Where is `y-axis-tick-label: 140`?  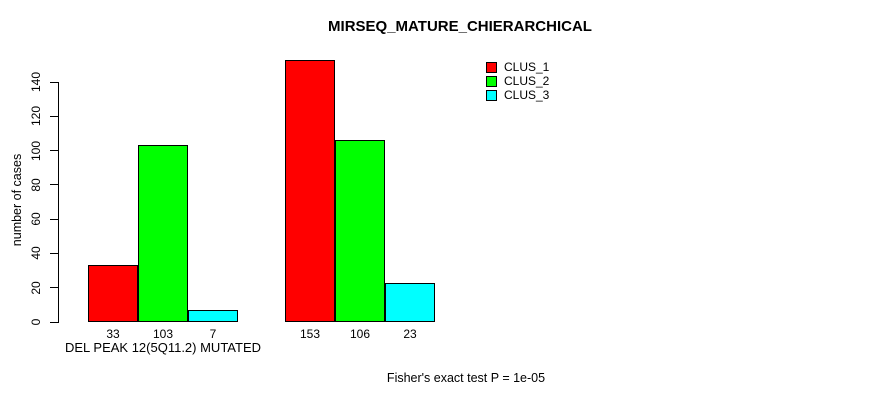
y-axis-tick-label: 140 is located at coordinates (36, 82).